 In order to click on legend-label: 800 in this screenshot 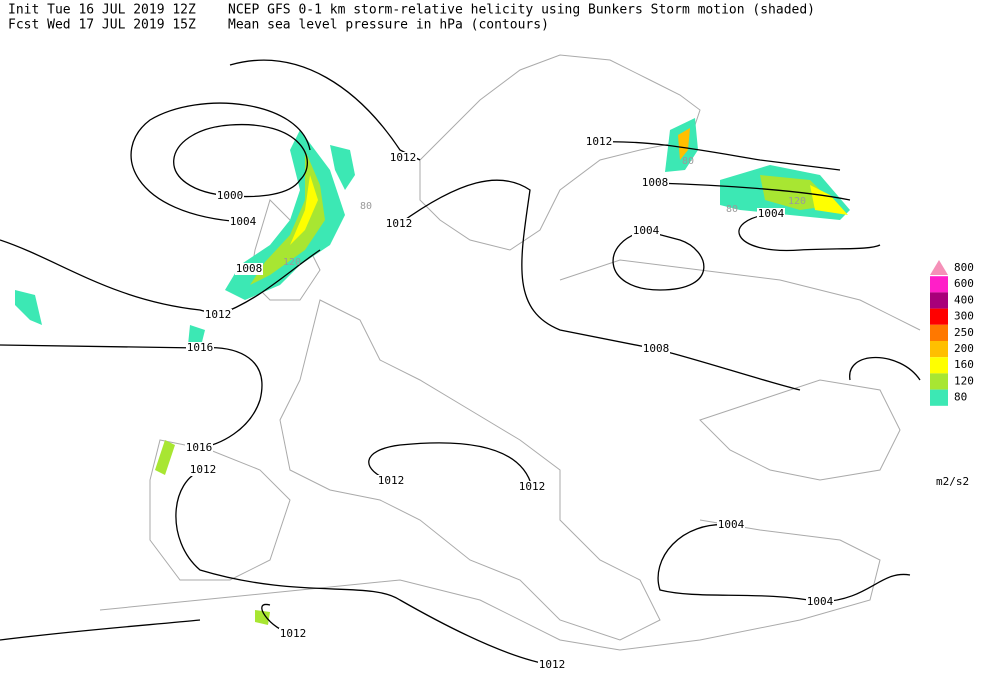, I will do `click(964, 267)`.